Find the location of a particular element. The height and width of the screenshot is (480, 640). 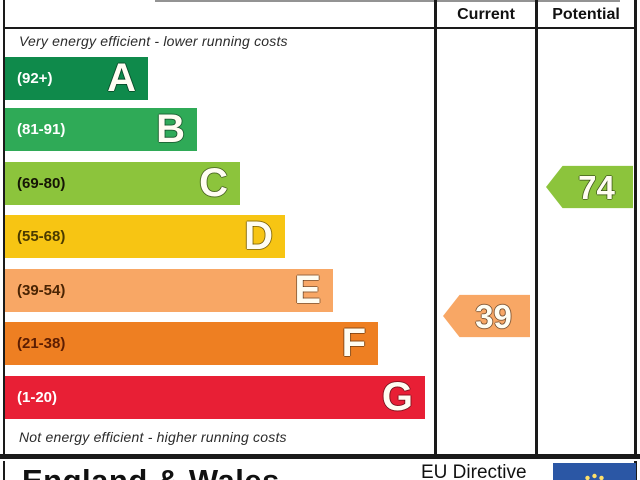

potential-rating-arrow: 74 is located at coordinates (589, 187).